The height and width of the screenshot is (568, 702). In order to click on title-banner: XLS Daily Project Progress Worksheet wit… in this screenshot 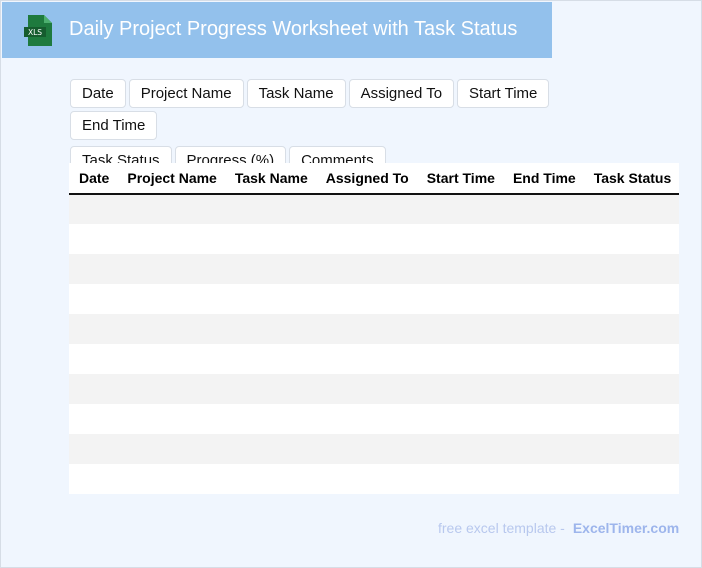, I will do `click(277, 30)`.